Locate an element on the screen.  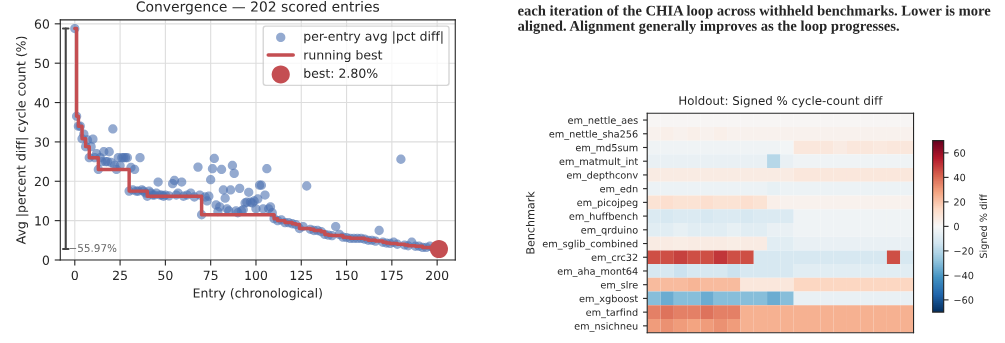
y-tick-label: 0 is located at coordinates (46, 260).